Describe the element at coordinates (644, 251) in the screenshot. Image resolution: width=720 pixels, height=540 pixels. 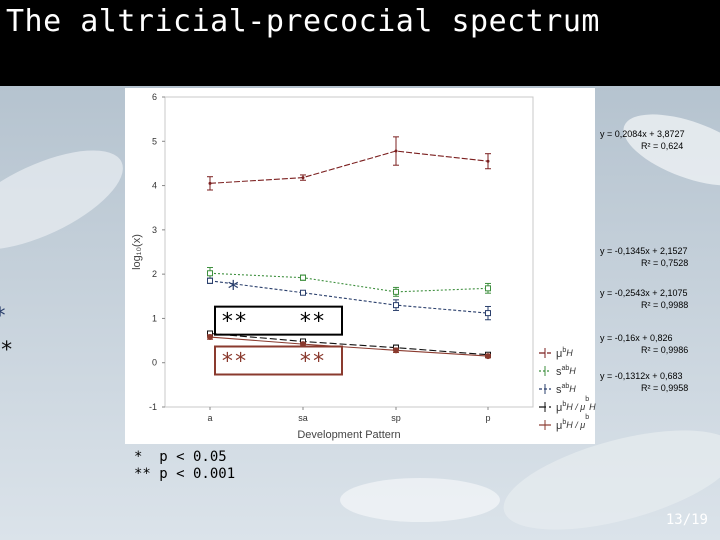
I see `regression-equation: y = -0,1345x + 2,1527` at that location.